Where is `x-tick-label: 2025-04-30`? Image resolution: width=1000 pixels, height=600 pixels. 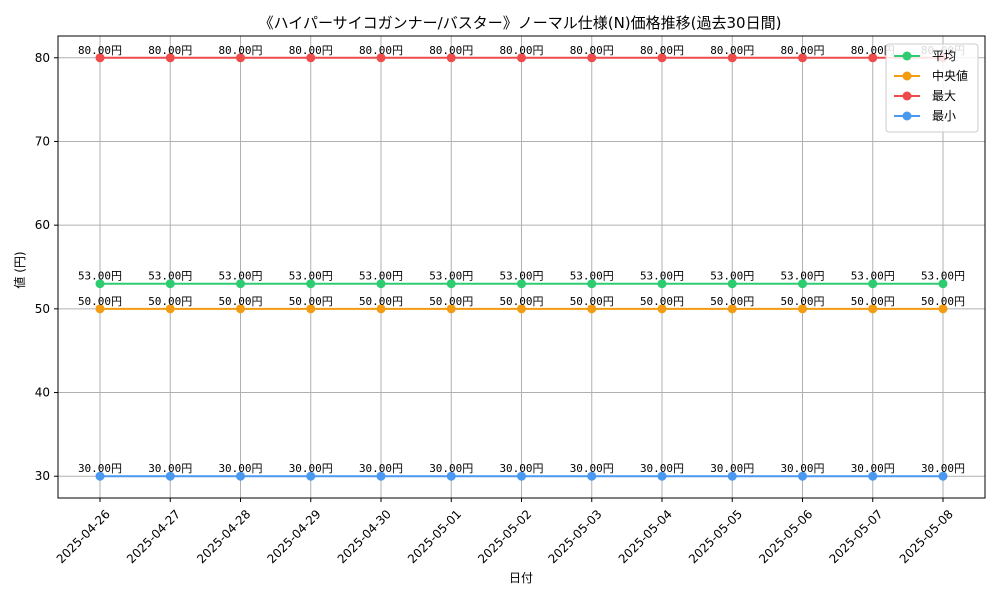 x-tick-label: 2025-04-30 is located at coordinates (364, 536).